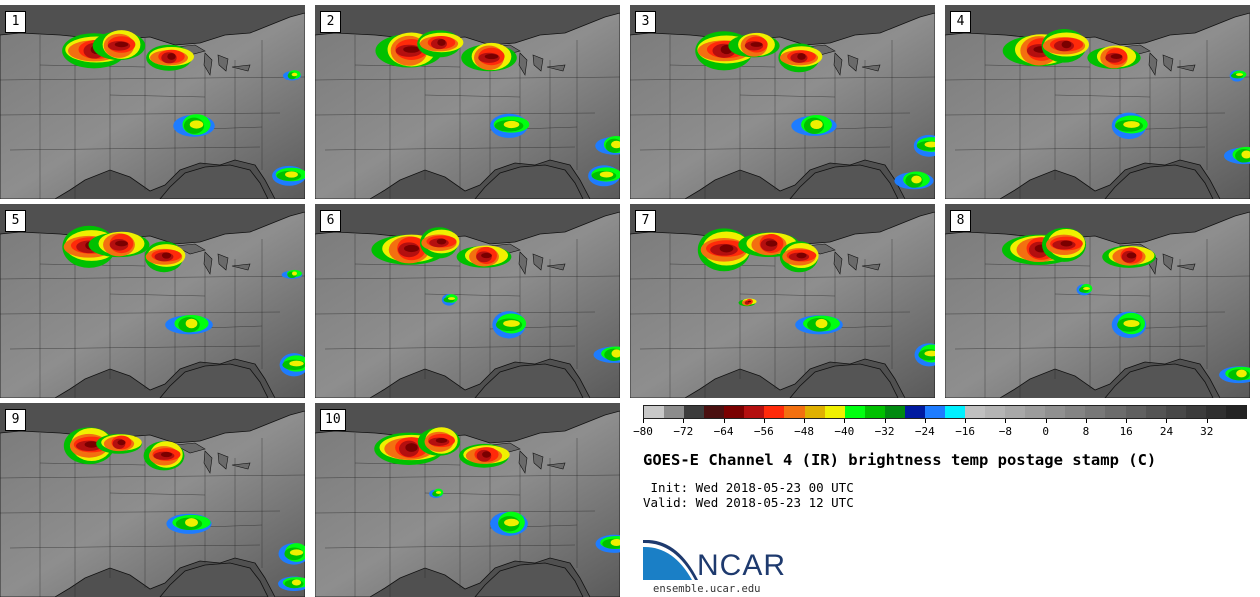 The width and height of the screenshot is (1260, 597). Describe the element at coordinates (763, 431) in the screenshot. I see `colorbar-tick-label: −56` at that location.